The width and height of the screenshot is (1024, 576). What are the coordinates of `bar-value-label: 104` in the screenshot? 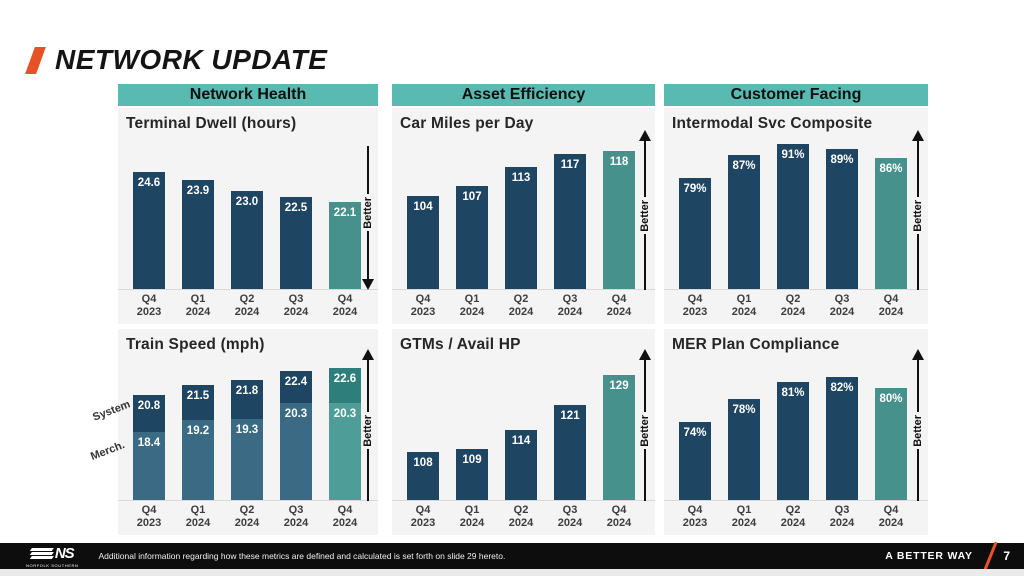 It's located at (423, 206).